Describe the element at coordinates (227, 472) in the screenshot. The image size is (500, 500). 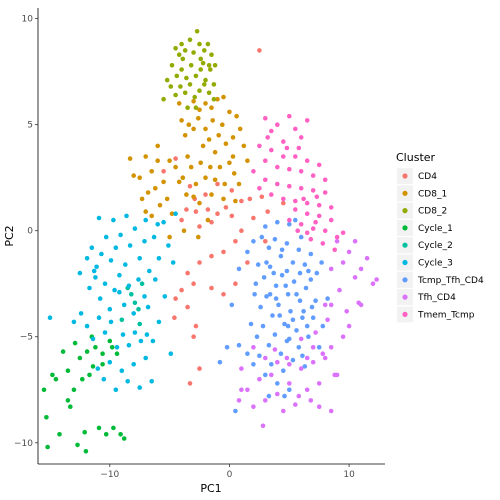
I see `x-axis-ticks: −10 0 10` at that location.